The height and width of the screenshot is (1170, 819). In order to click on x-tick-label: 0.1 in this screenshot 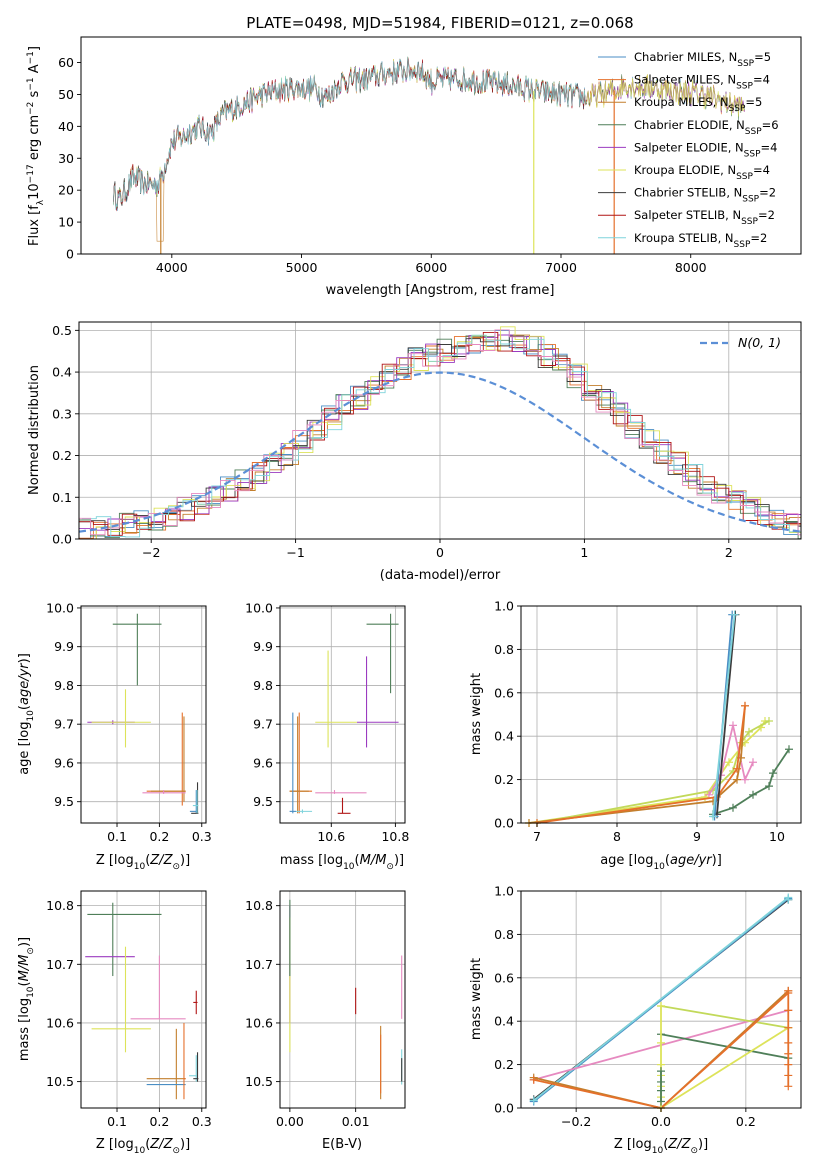, I will do `click(117, 1121)`.